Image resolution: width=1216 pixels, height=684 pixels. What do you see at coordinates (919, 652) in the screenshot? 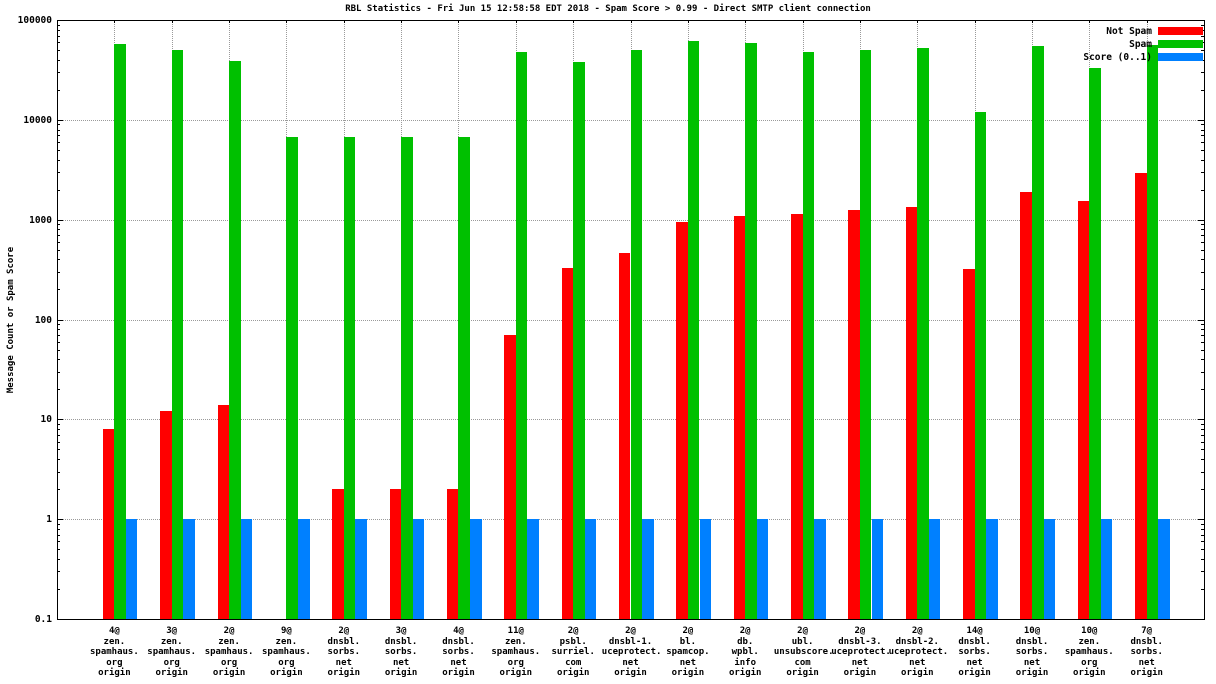
I see `x-category-label: 2@ dnsbl-2. uceprotect. net origin` at bounding box center [919, 652].